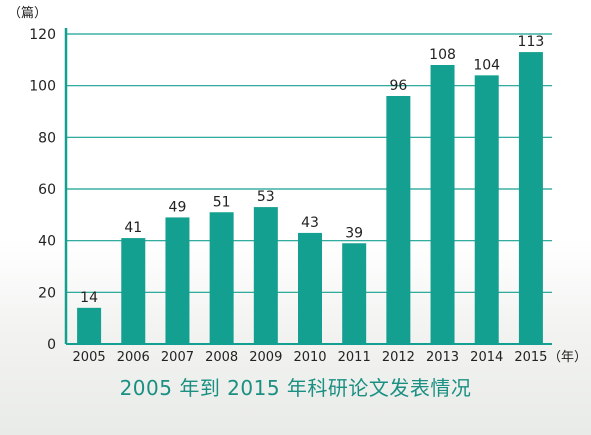  Describe the element at coordinates (266, 197) in the screenshot. I see `data-label: 53` at that location.